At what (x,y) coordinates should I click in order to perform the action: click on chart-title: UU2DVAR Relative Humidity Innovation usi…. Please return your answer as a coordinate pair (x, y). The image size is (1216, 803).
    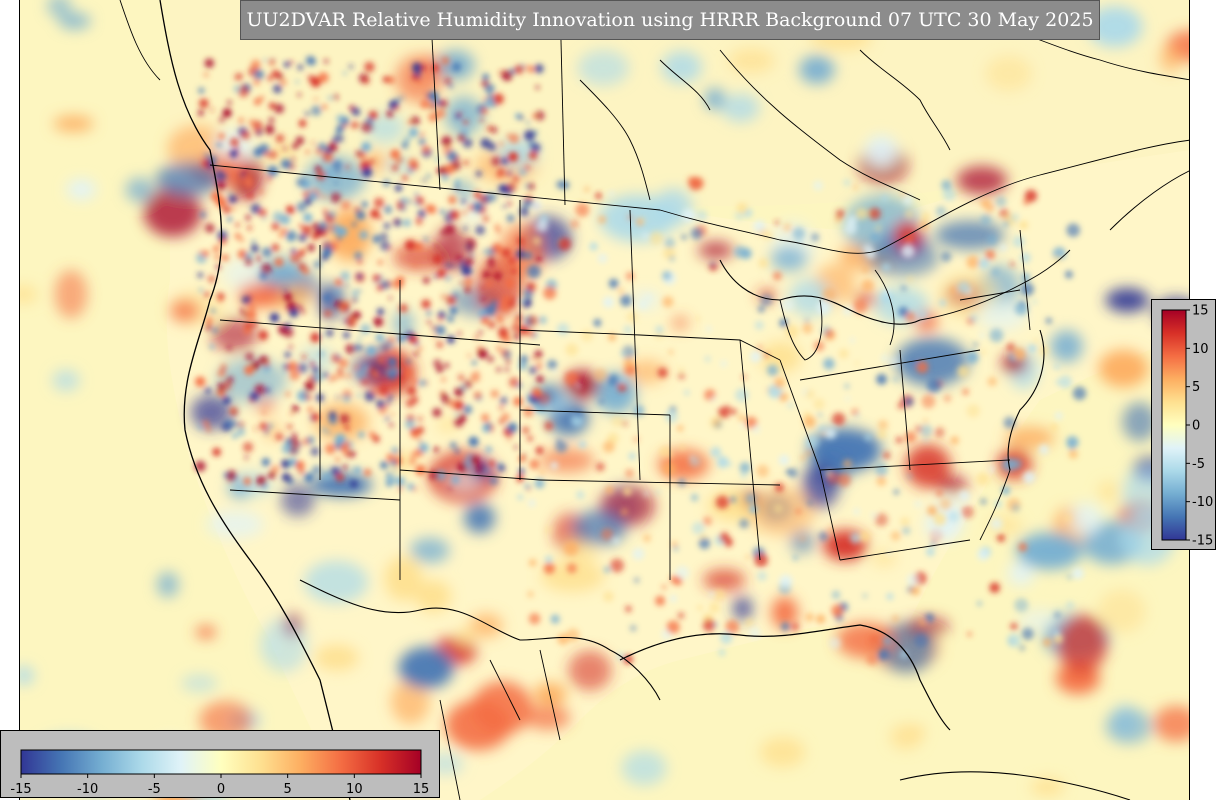
    Looking at the image, I should click on (670, 20).